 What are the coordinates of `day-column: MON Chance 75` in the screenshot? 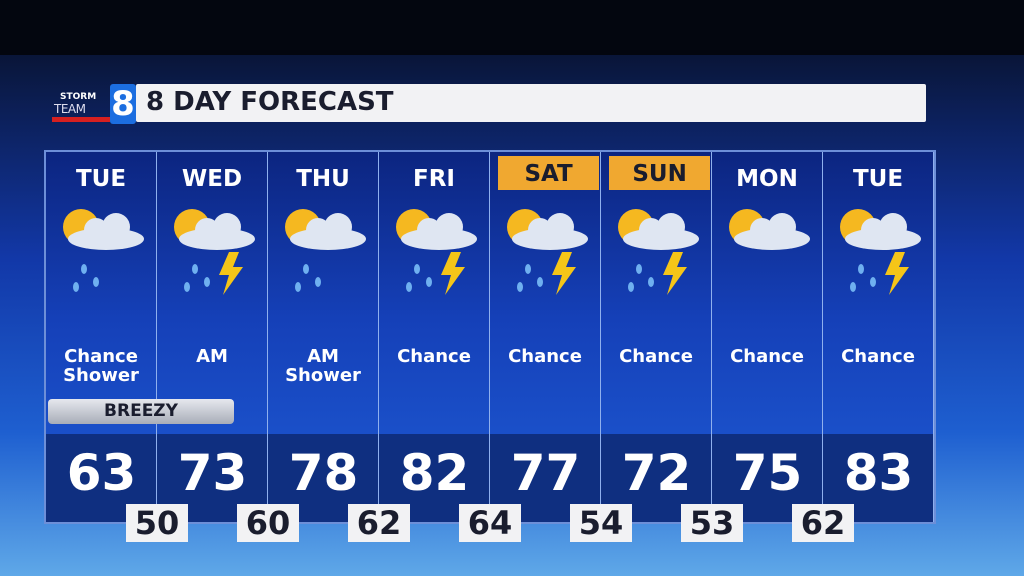 It's located at (767, 337).